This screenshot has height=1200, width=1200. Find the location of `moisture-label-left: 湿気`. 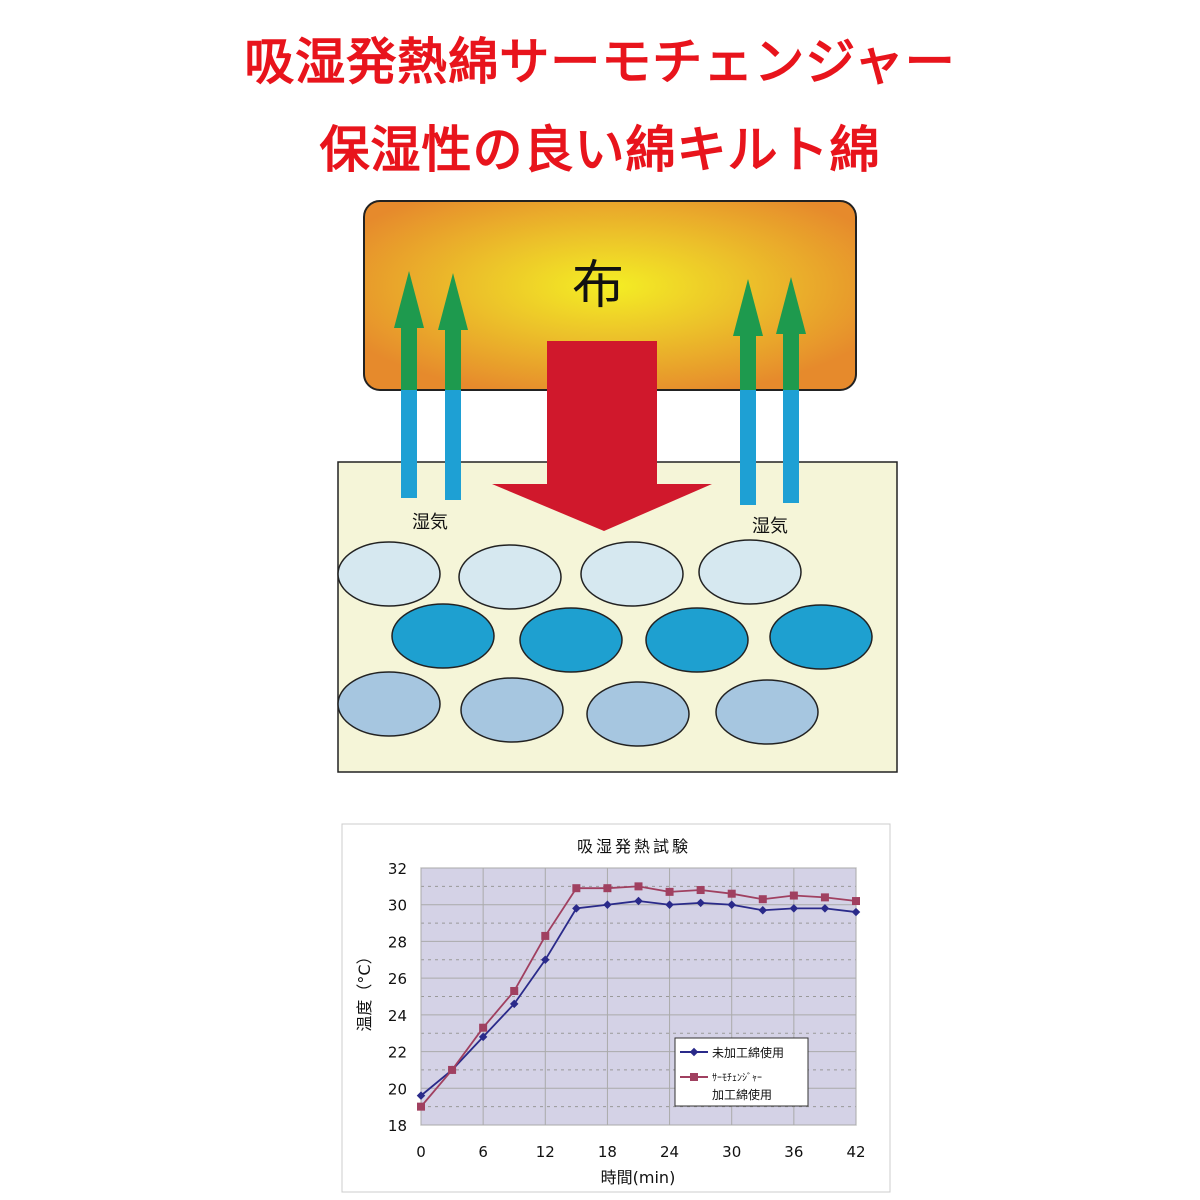

moisture-label-left: 湿気 is located at coordinates (430, 522).